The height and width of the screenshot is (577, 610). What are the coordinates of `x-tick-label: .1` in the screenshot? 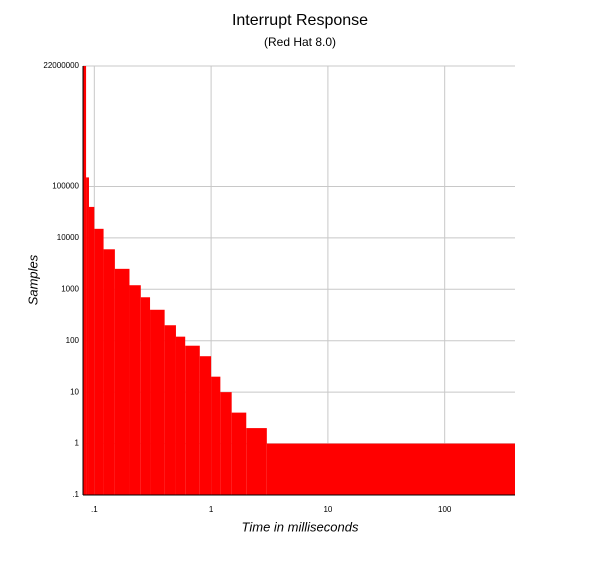 It's located at (94, 509).